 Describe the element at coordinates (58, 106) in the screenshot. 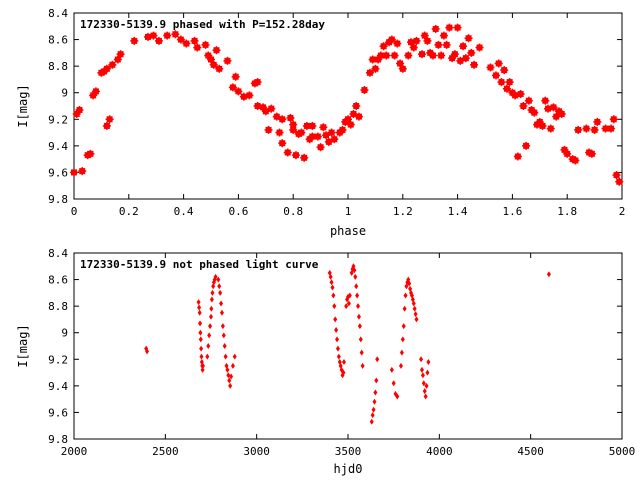

I see `phased-y-tick-labels: 8.4 8.6 8.8 9 9.2 9.4 9.6 9.8` at that location.